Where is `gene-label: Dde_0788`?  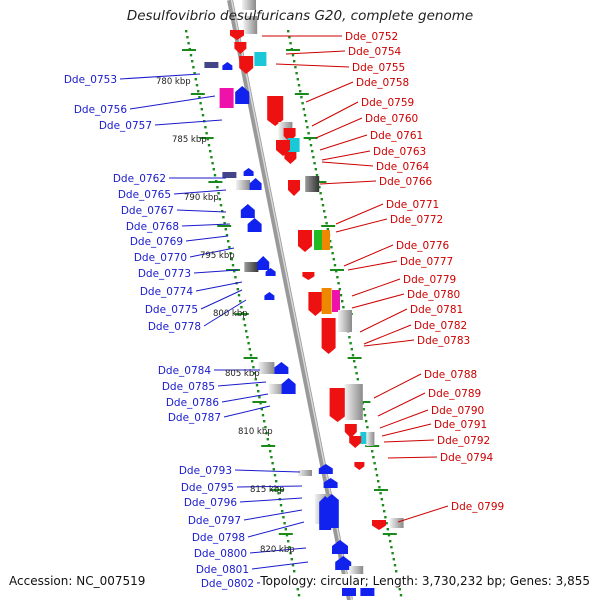 gene-label: Dde_0788 is located at coordinates (450, 375).